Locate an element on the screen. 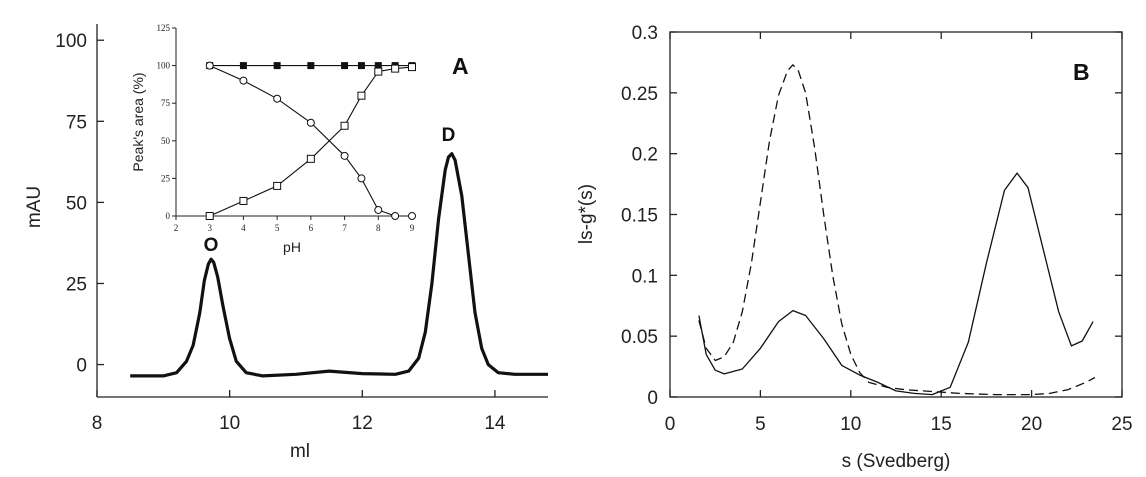  panel-b-y-tick-label: 0 is located at coordinates (652, 398).